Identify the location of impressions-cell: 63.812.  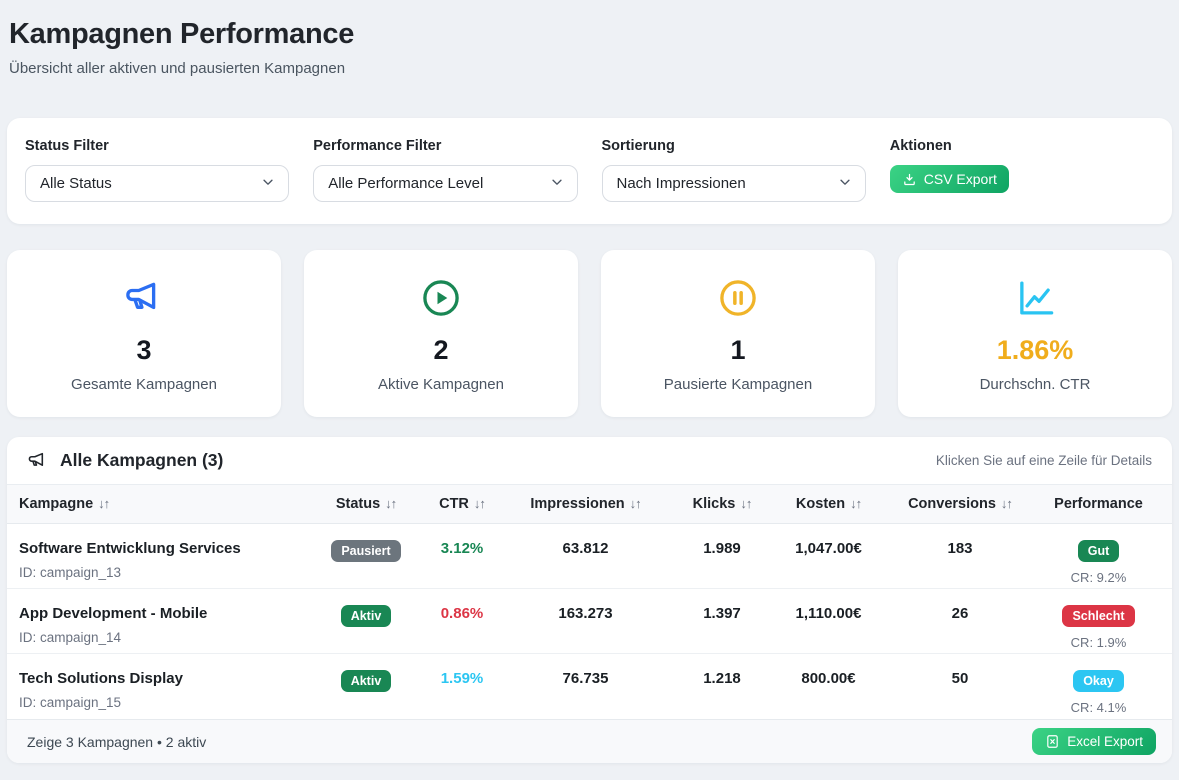
(585, 548).